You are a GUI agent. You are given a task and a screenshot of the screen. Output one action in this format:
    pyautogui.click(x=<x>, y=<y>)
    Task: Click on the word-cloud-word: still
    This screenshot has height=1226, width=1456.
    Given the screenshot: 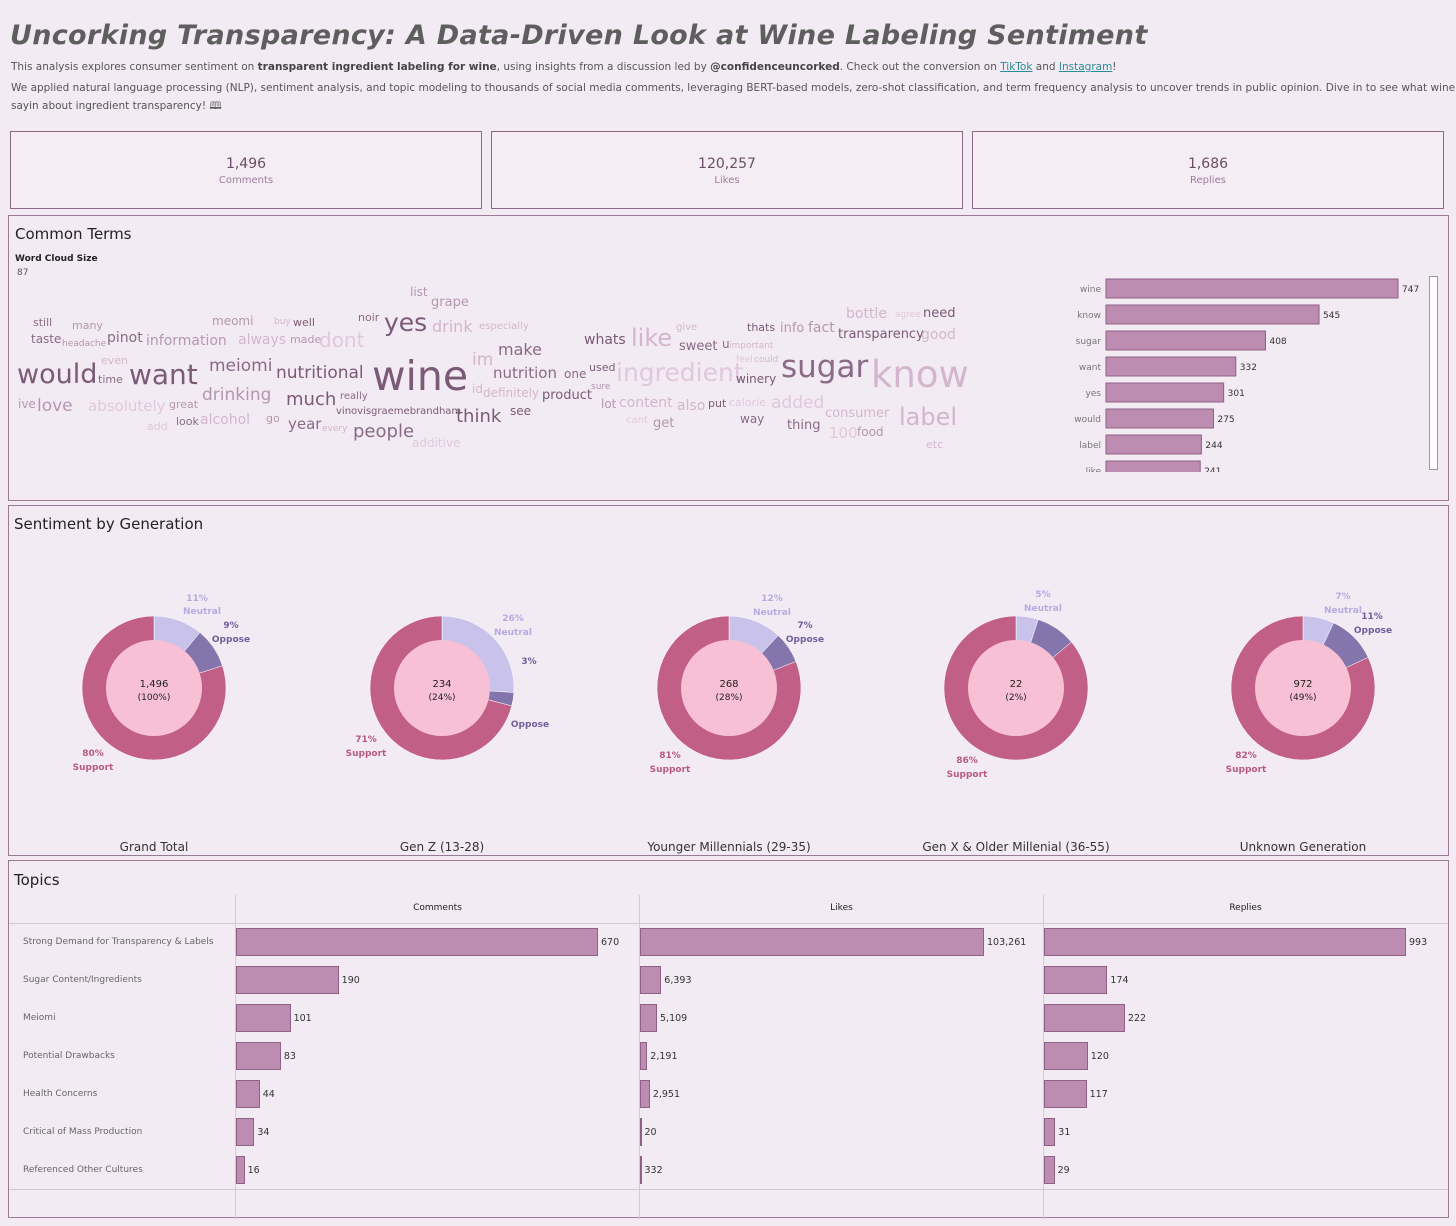 What is the action you would take?
    pyautogui.click(x=43, y=322)
    